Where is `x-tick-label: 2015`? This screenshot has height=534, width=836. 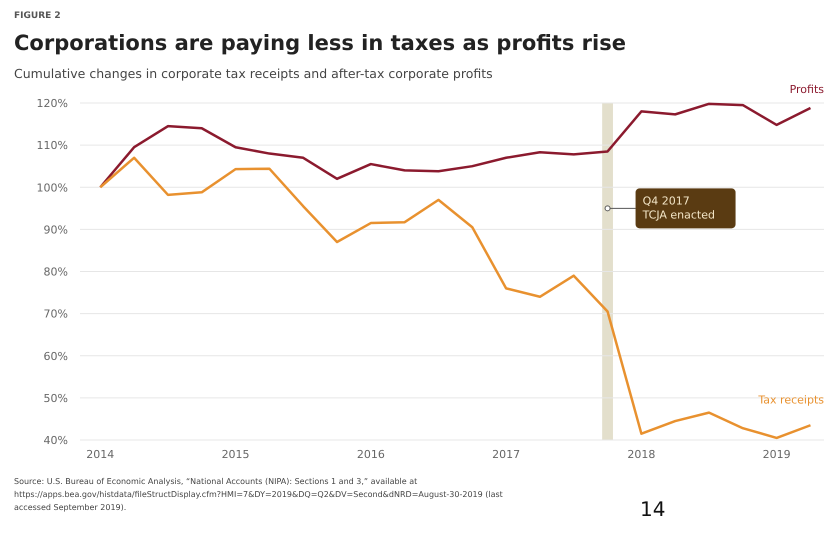 x-tick-label: 2015 is located at coordinates (236, 454).